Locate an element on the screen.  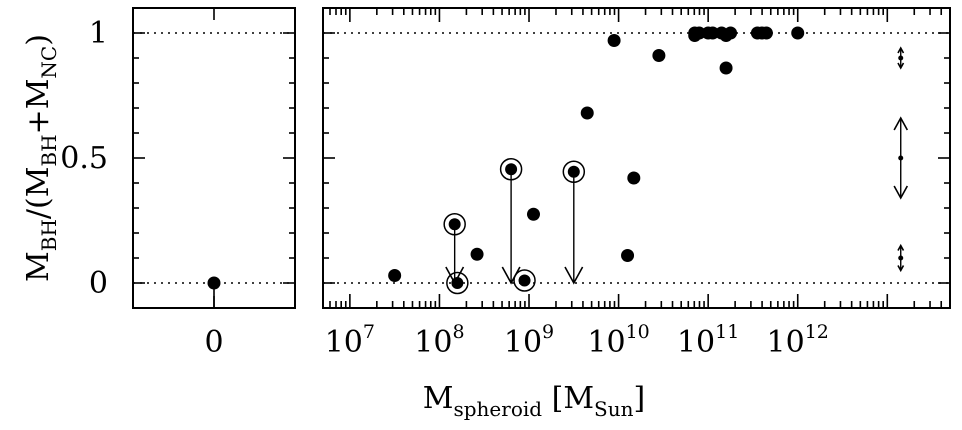
left-panel-frame is located at coordinates (214, 158).